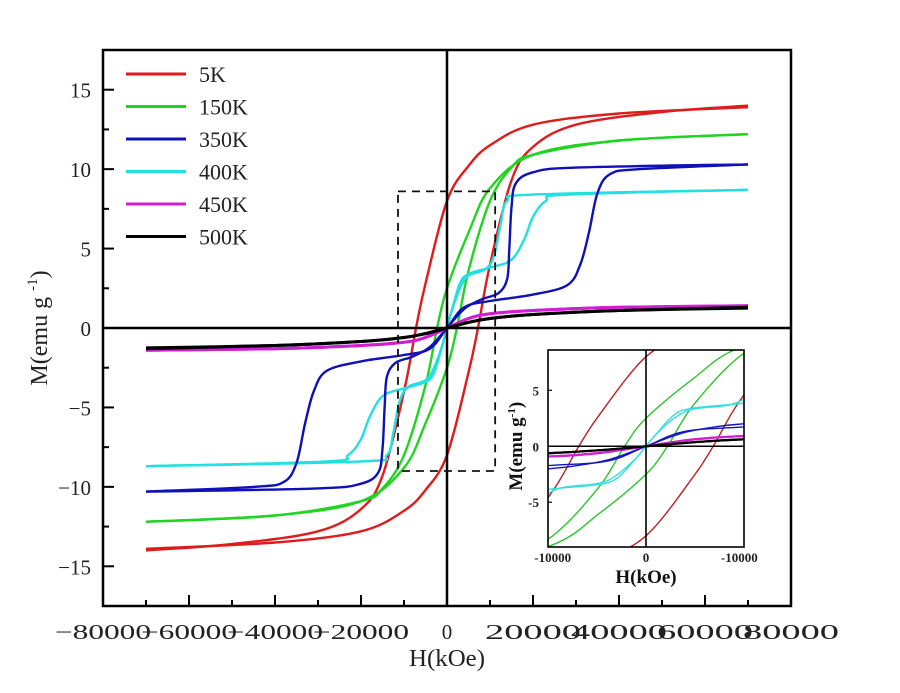 This screenshot has height=693, width=900. Describe the element at coordinates (187, 107) in the screenshot. I see `legend-item: 150K` at that location.